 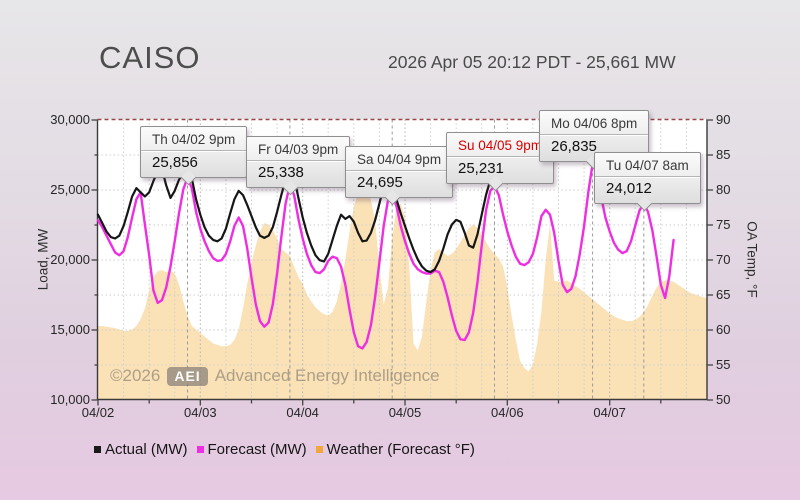 What do you see at coordinates (187, 376) in the screenshot?
I see `aei-logo-badge: AEI` at bounding box center [187, 376].